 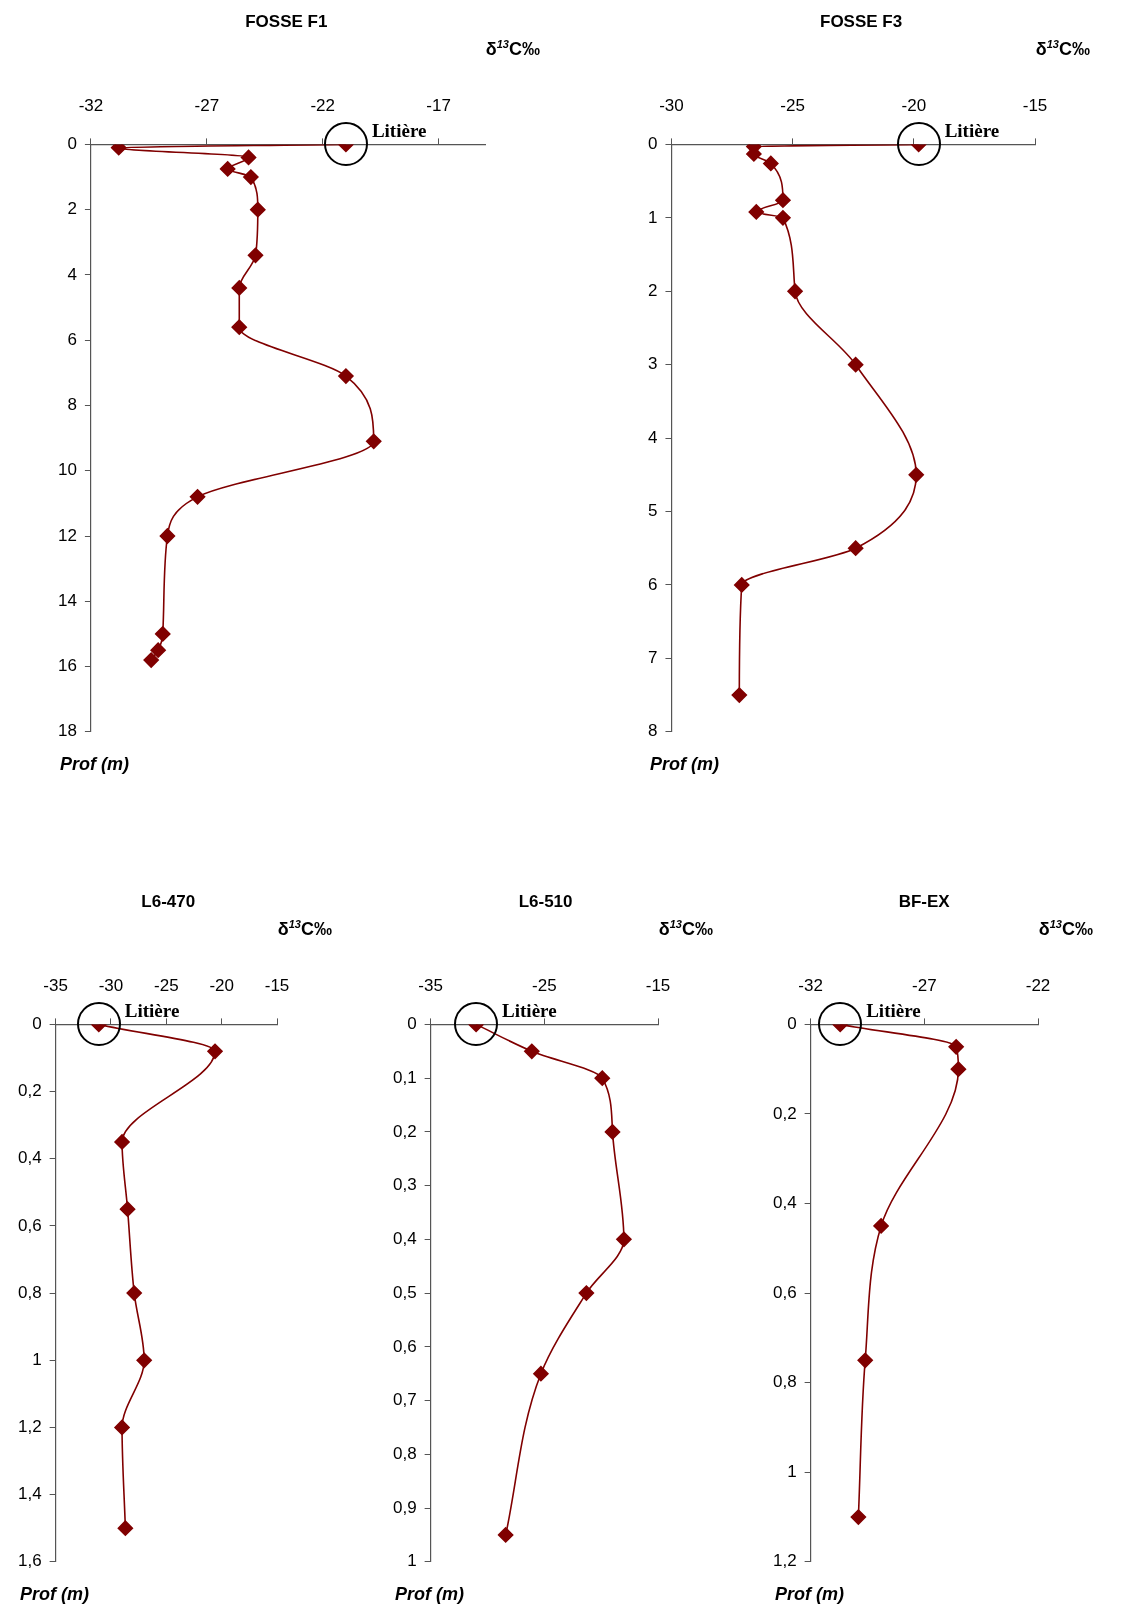 I want to click on chart-title: L6-470, so click(x=168, y=902).